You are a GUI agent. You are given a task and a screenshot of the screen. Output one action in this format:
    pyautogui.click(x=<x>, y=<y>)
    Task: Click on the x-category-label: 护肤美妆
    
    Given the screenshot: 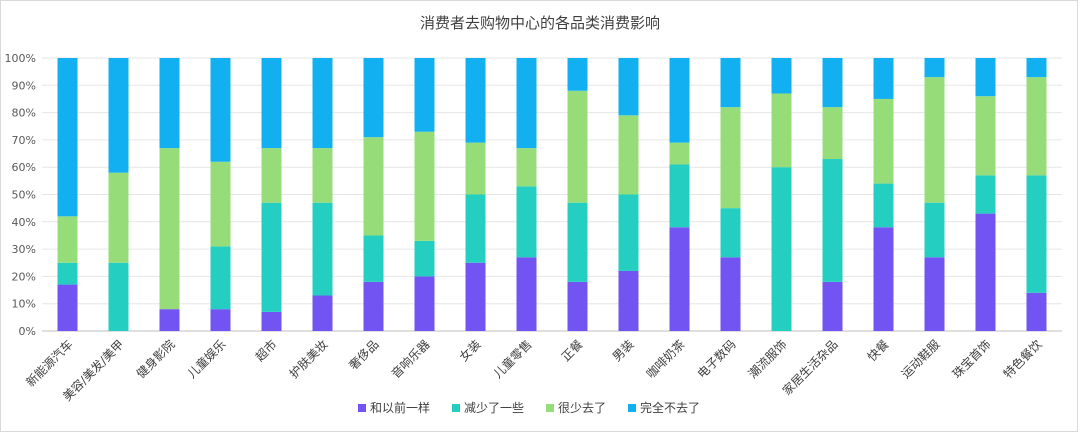 What is the action you would take?
    pyautogui.click(x=308, y=359)
    